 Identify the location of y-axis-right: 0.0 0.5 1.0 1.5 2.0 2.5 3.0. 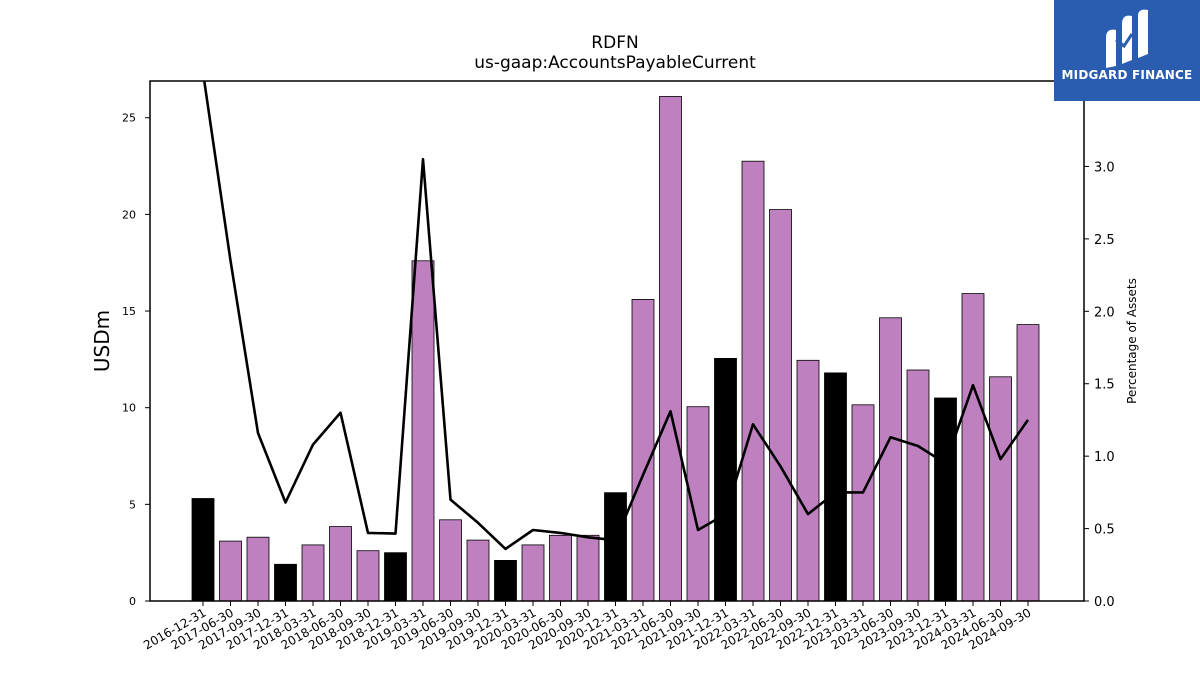
(1099, 385).